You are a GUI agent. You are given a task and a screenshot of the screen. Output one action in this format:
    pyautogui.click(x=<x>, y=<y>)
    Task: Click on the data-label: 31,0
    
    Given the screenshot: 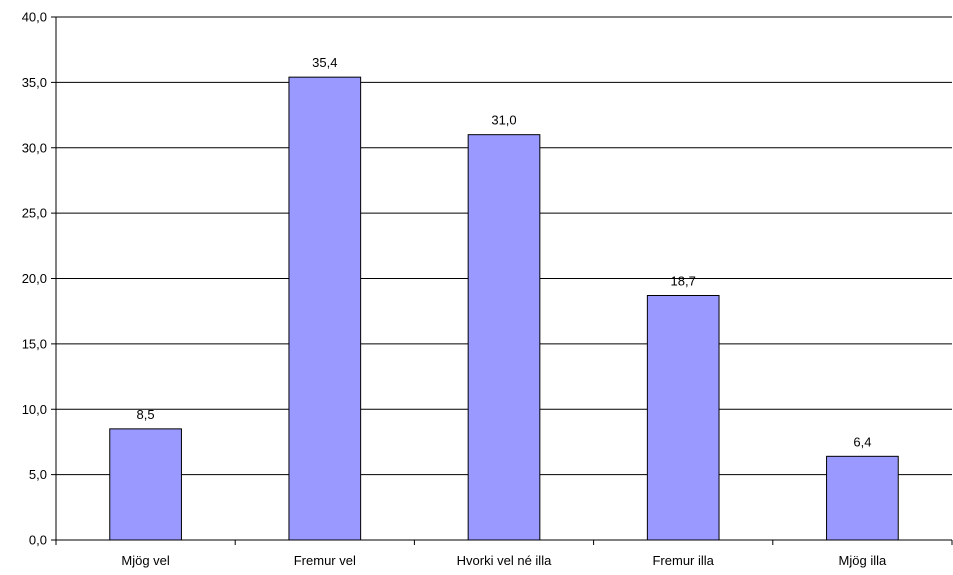 What is the action you would take?
    pyautogui.click(x=503, y=120)
    